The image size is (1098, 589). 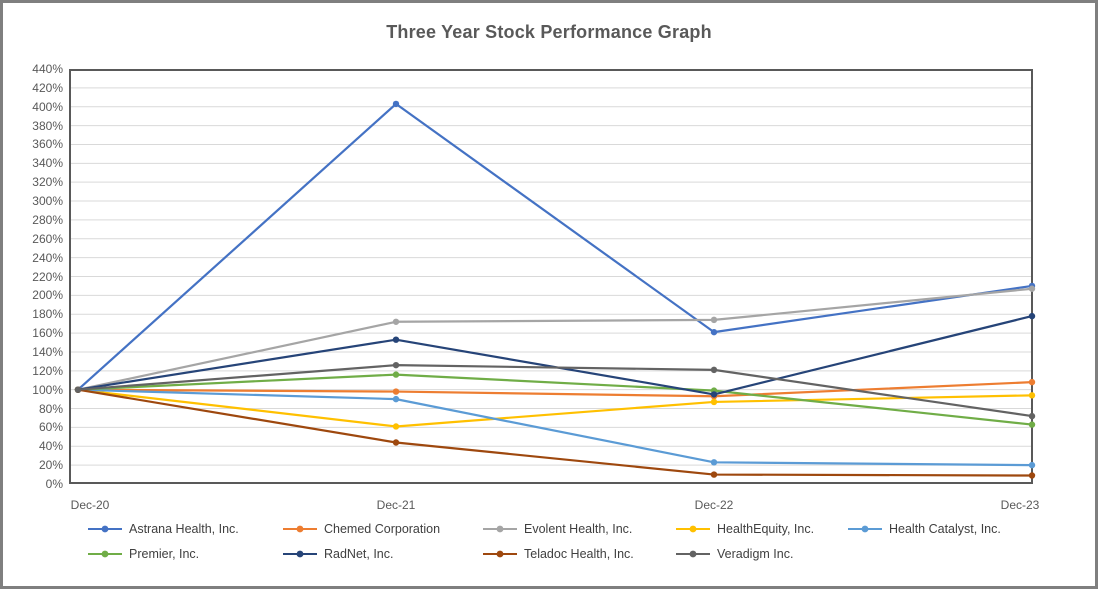 I want to click on y-axis-tick-label: 340%, so click(x=47, y=163).